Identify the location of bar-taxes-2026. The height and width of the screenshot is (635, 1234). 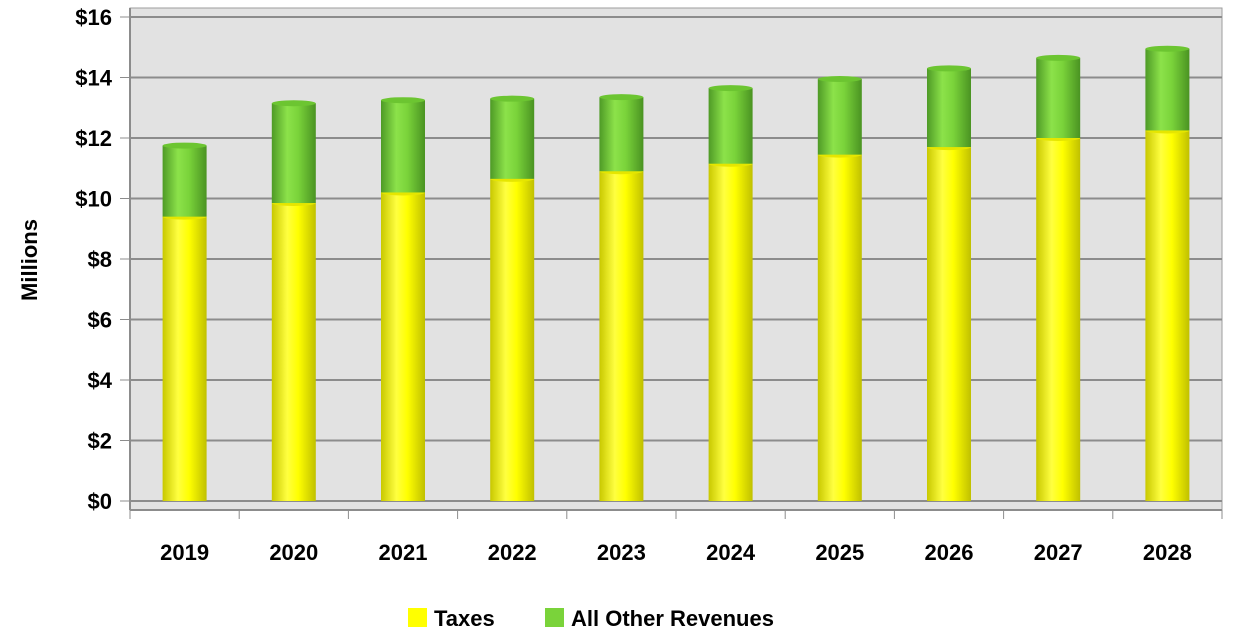
(949, 324).